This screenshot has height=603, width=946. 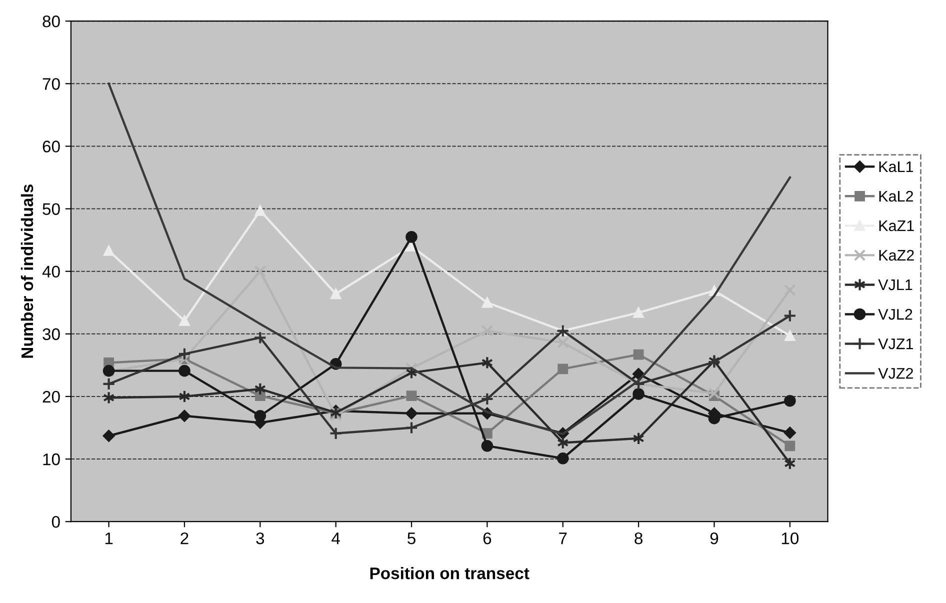 What do you see at coordinates (27, 271) in the screenshot?
I see `y-axis-title: Number of individuals` at bounding box center [27, 271].